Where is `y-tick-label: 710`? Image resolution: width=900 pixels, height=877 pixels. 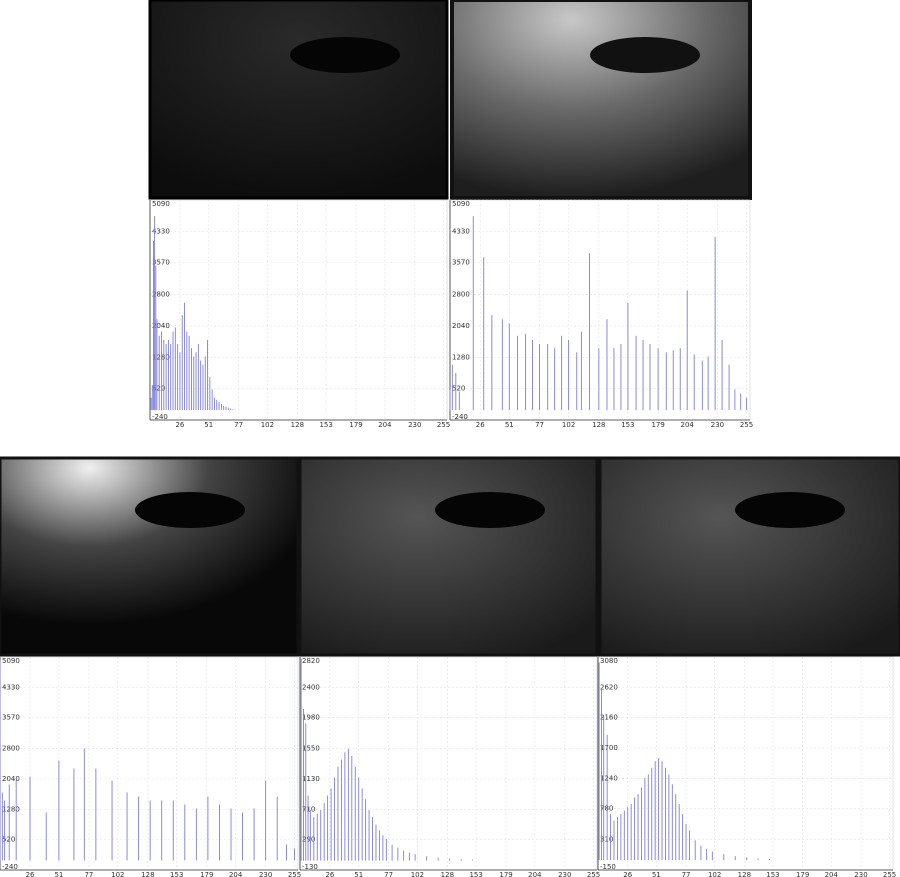 y-tick-label: 710 is located at coordinates (308, 809).